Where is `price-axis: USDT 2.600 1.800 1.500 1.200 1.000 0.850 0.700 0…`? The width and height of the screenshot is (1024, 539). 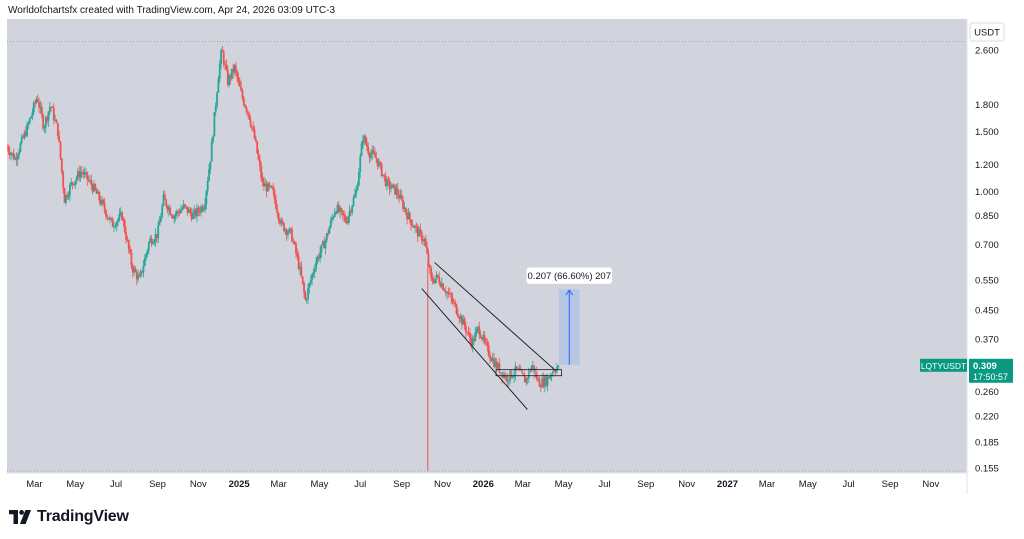 price-axis: USDT 2.600 1.800 1.500 1.200 1.000 0.850 0.700 0… is located at coordinates (985, 256).